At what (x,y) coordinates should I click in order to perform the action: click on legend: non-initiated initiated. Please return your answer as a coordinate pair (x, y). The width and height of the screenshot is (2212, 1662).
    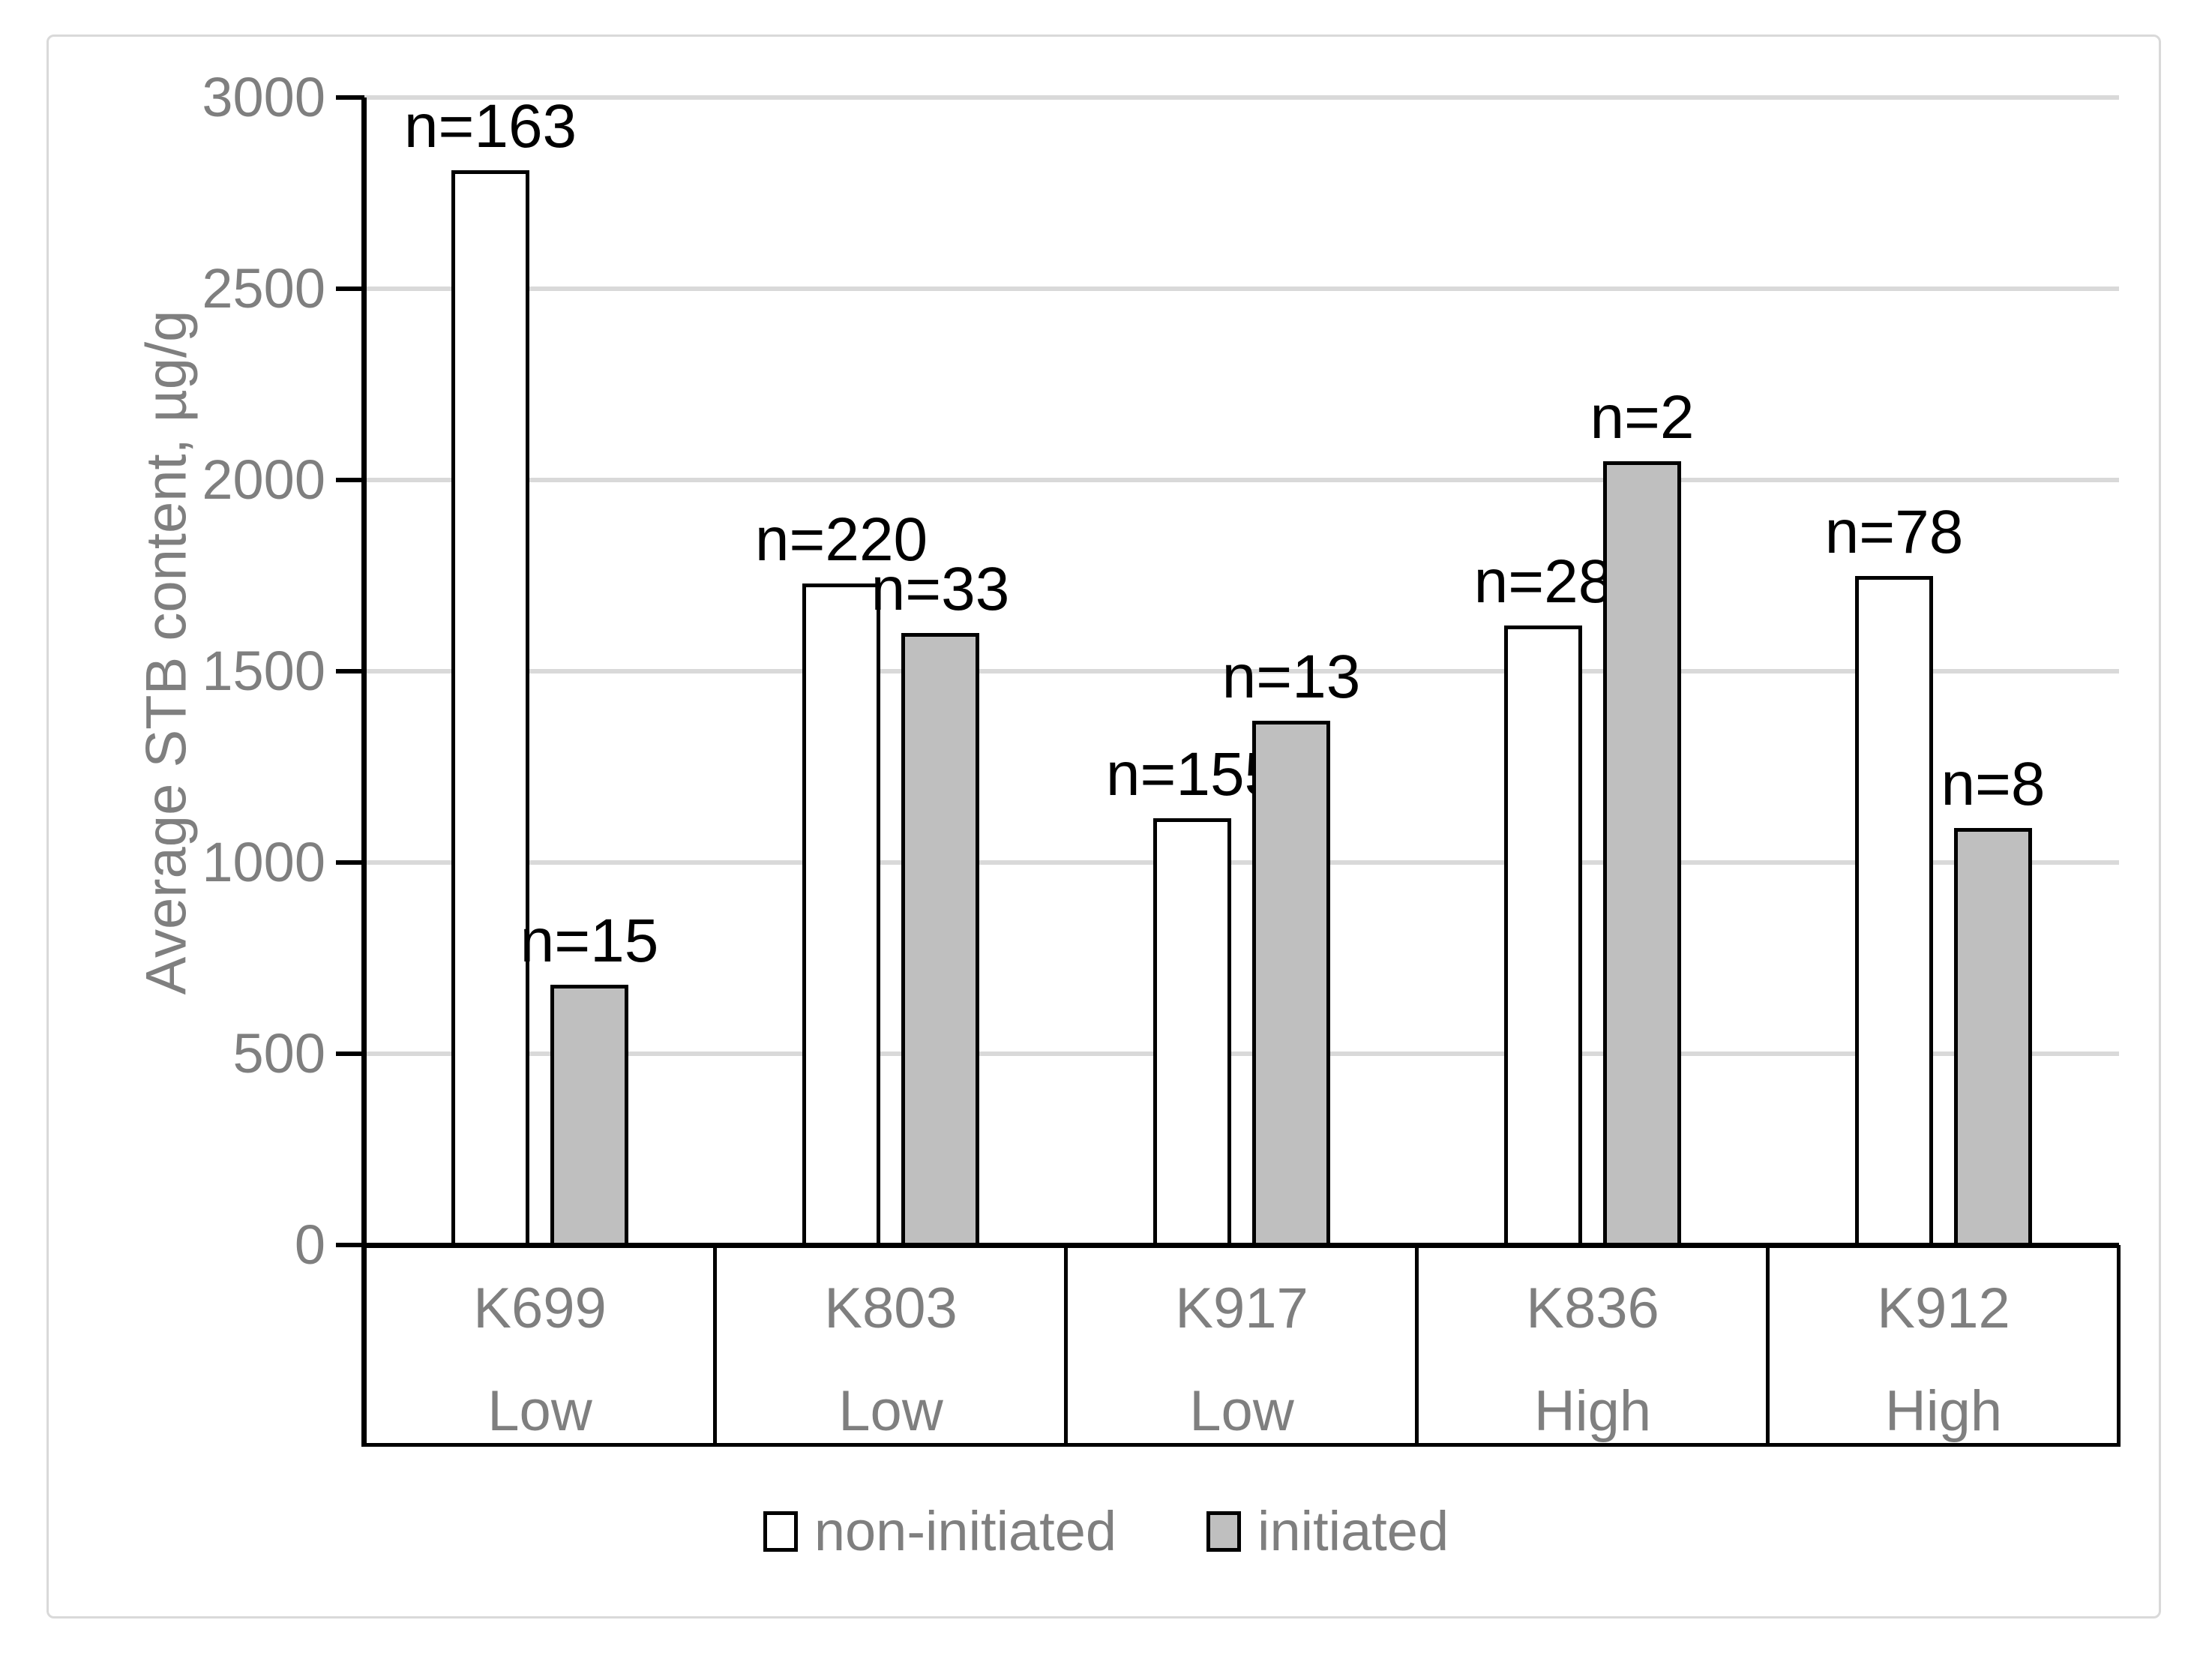
    Looking at the image, I should click on (1106, 1531).